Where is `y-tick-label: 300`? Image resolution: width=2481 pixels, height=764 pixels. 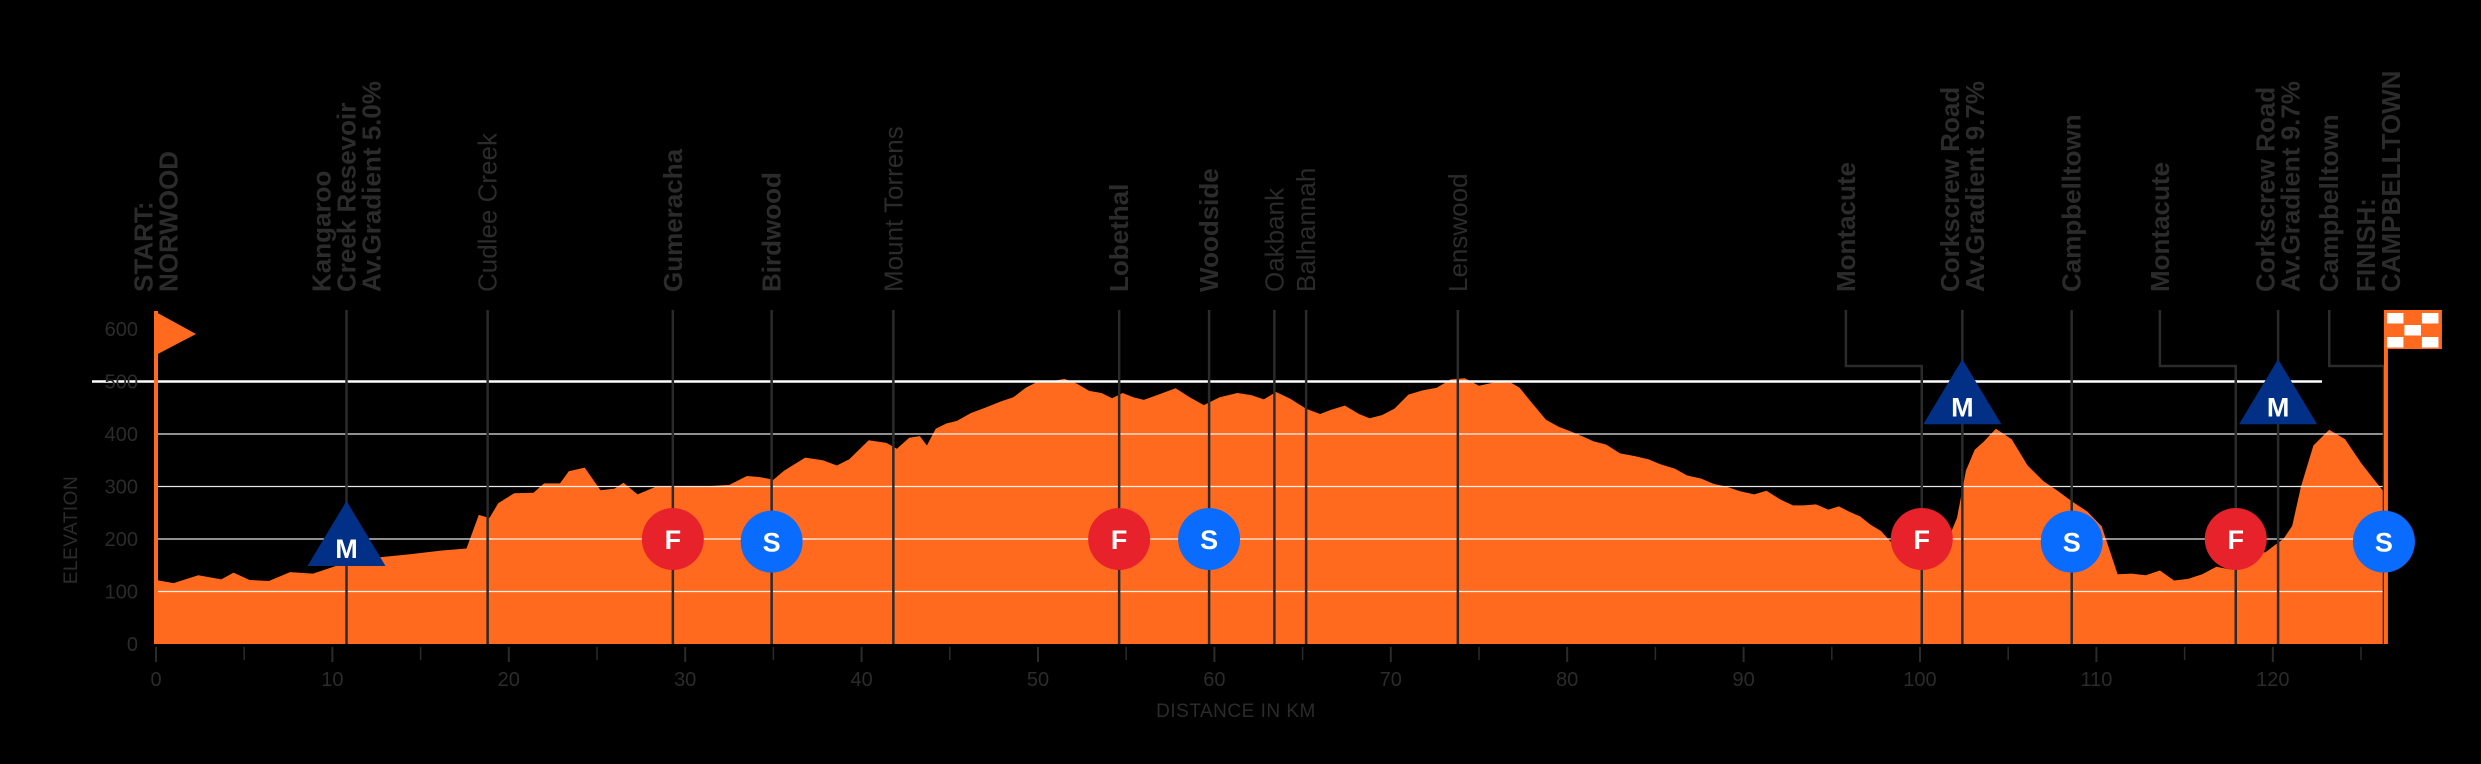
y-tick-label: 300 is located at coordinates (121, 488).